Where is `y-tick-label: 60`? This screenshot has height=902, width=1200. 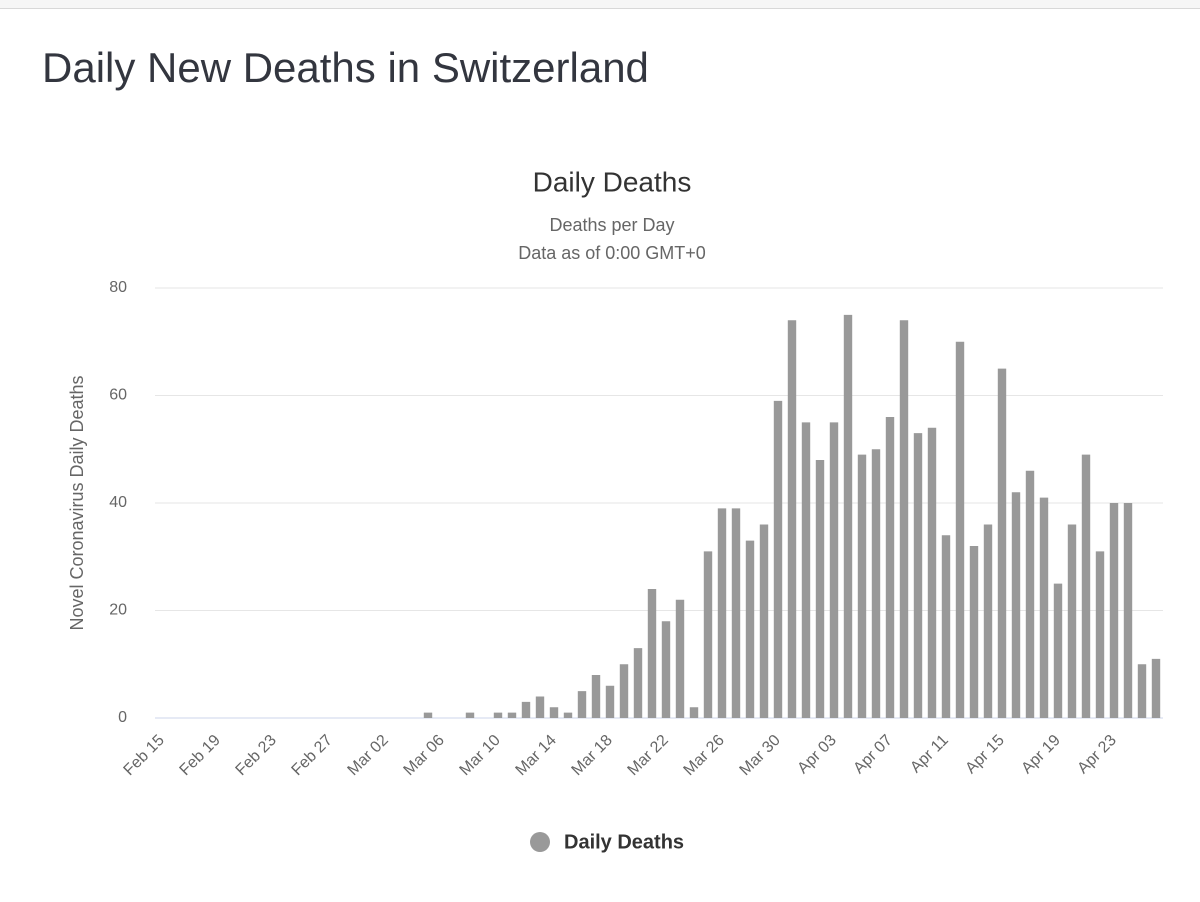
y-tick-label: 60 is located at coordinates (118, 395).